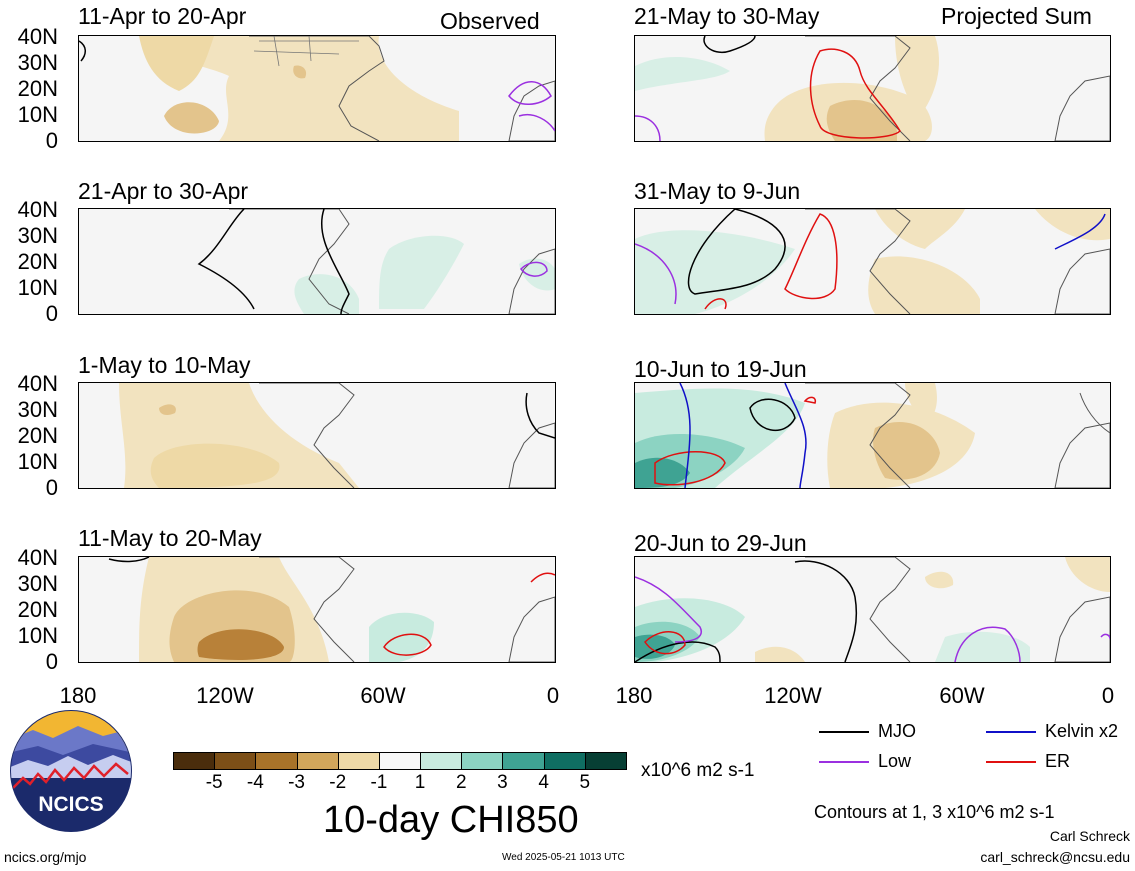 This screenshot has height=871, width=1135. I want to click on mjo-line-swatch, so click(844, 732).